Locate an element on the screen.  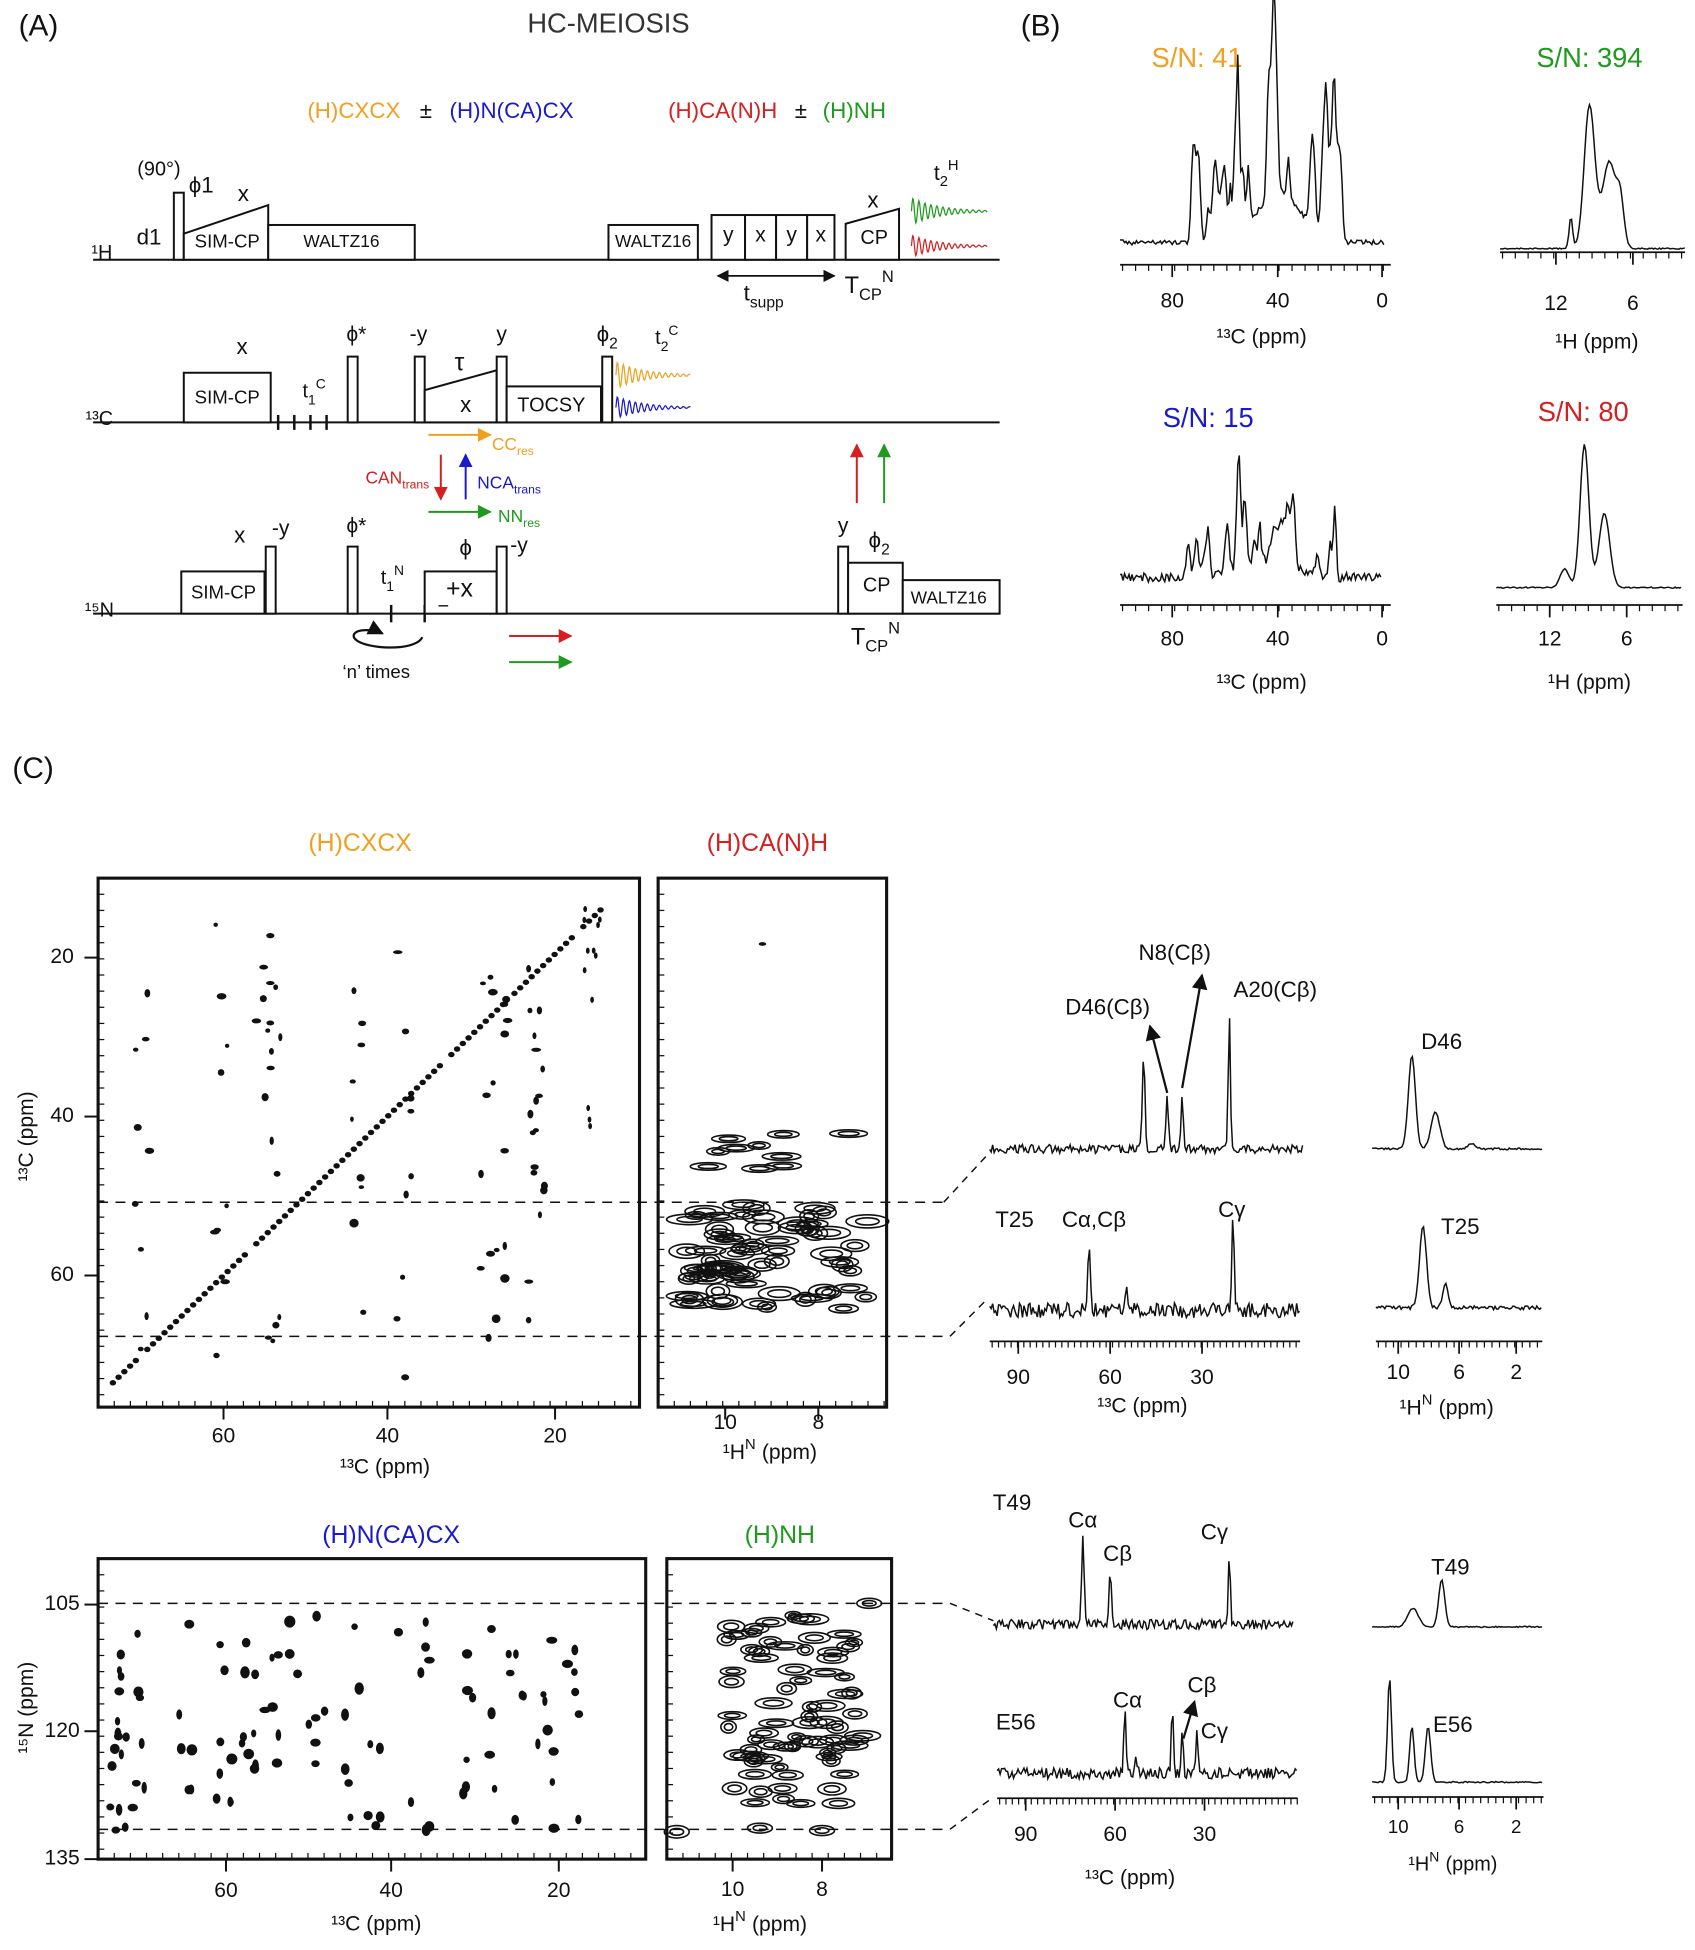
label: t2H is located at coordinates (946, 174).